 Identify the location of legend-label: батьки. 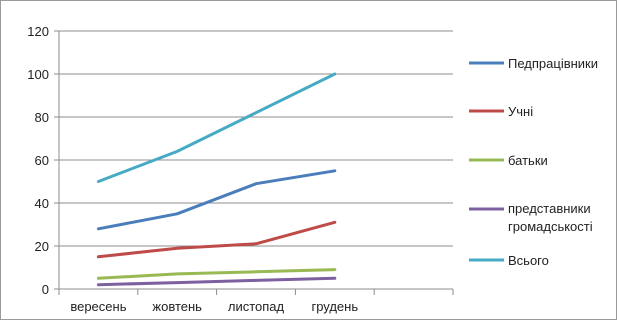
(528, 160).